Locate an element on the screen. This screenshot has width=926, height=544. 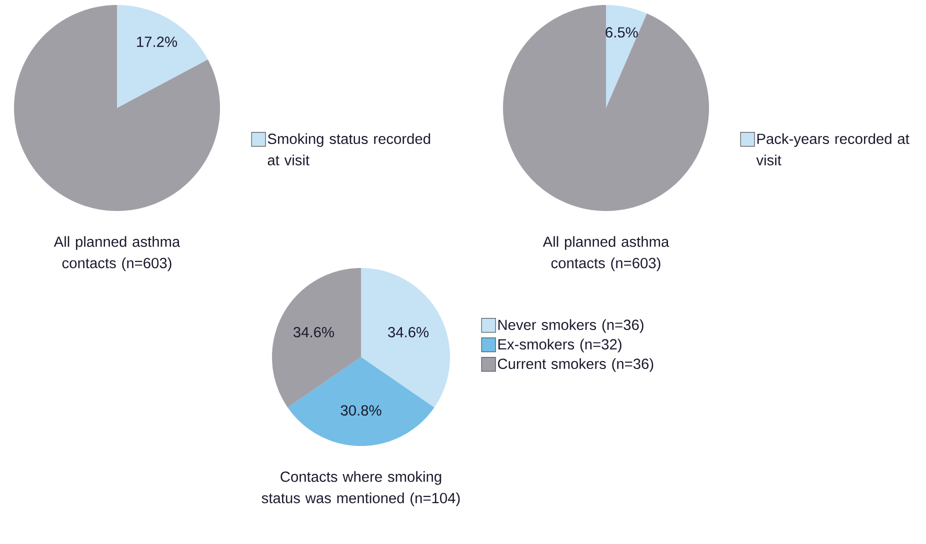
legend-label: Smoking status recorded at visit is located at coordinates (349, 149).